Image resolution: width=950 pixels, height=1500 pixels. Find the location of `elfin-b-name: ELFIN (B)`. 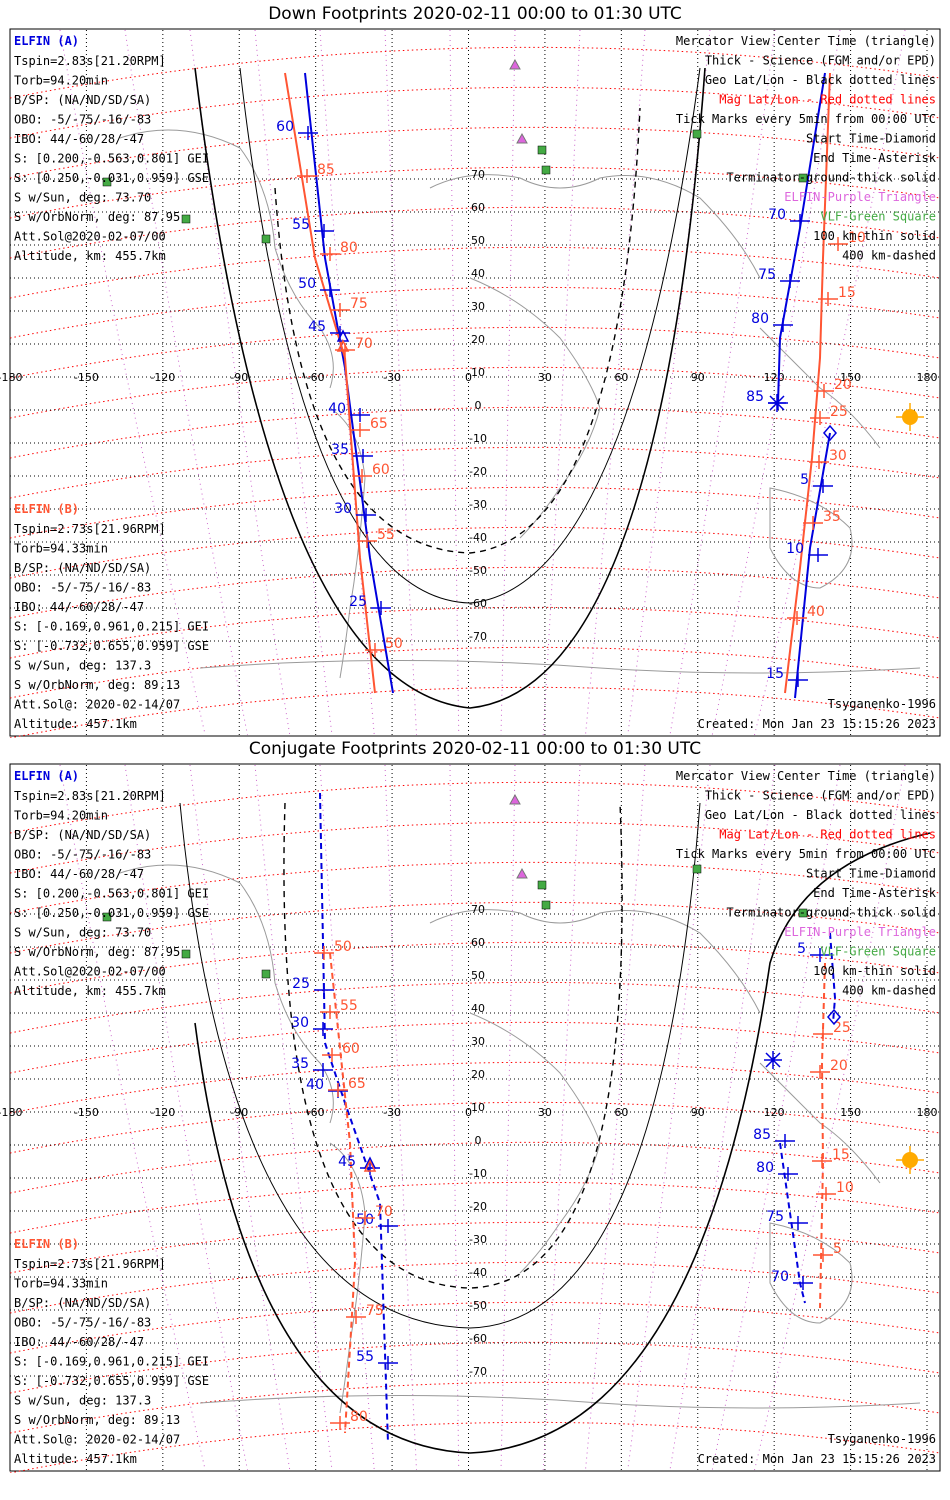

elfin-b-name: ELFIN (B) is located at coordinates (46, 509).